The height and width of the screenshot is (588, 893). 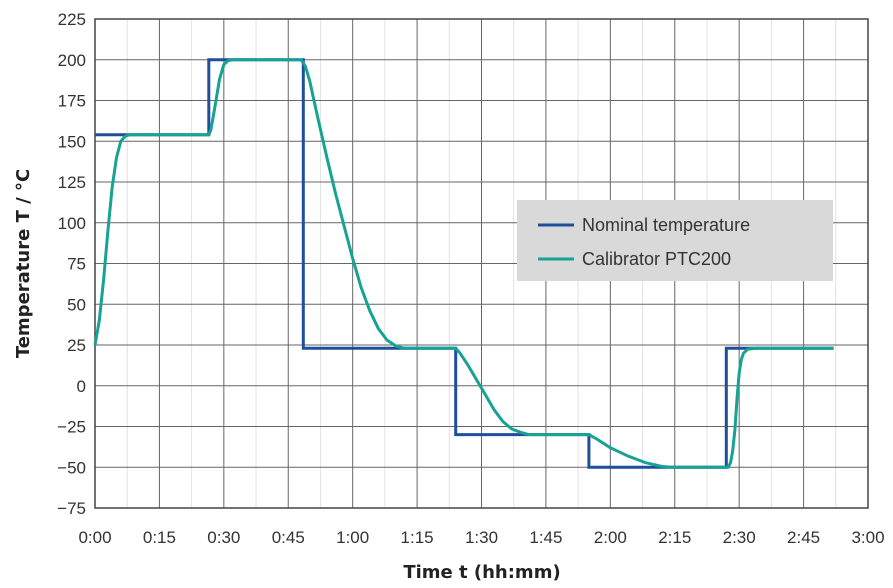 I want to click on y-tick-label: −75, so click(x=71, y=508).